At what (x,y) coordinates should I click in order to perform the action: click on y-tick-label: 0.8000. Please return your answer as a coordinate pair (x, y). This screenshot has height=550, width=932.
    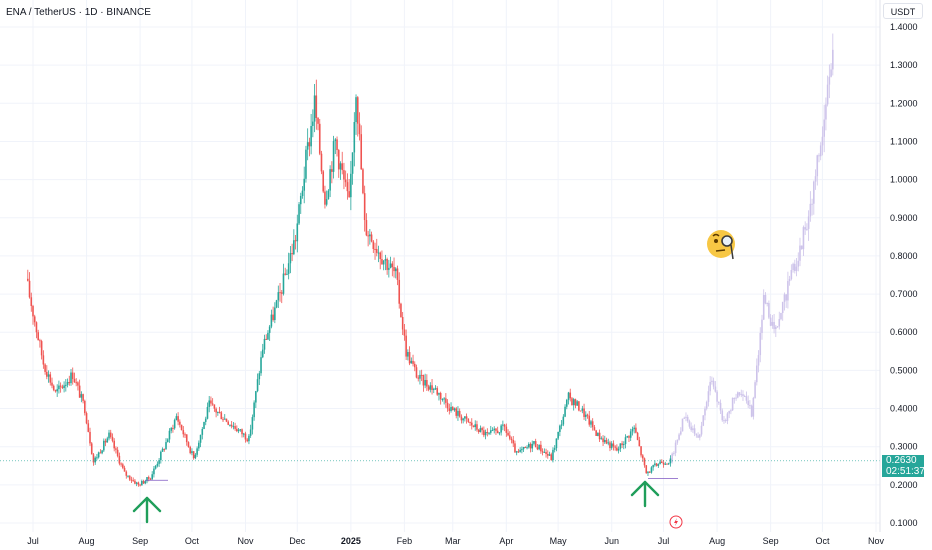
    Looking at the image, I should click on (904, 256).